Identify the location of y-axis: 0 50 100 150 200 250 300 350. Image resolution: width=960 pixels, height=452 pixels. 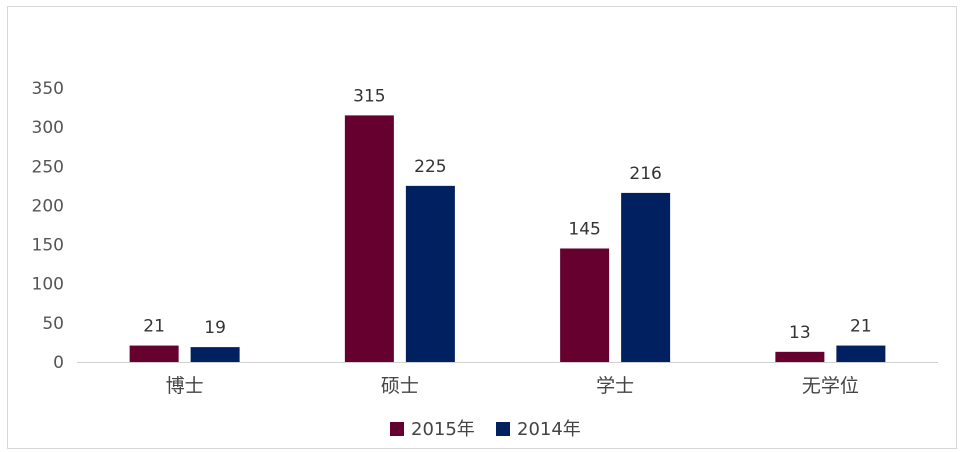
(48, 226).